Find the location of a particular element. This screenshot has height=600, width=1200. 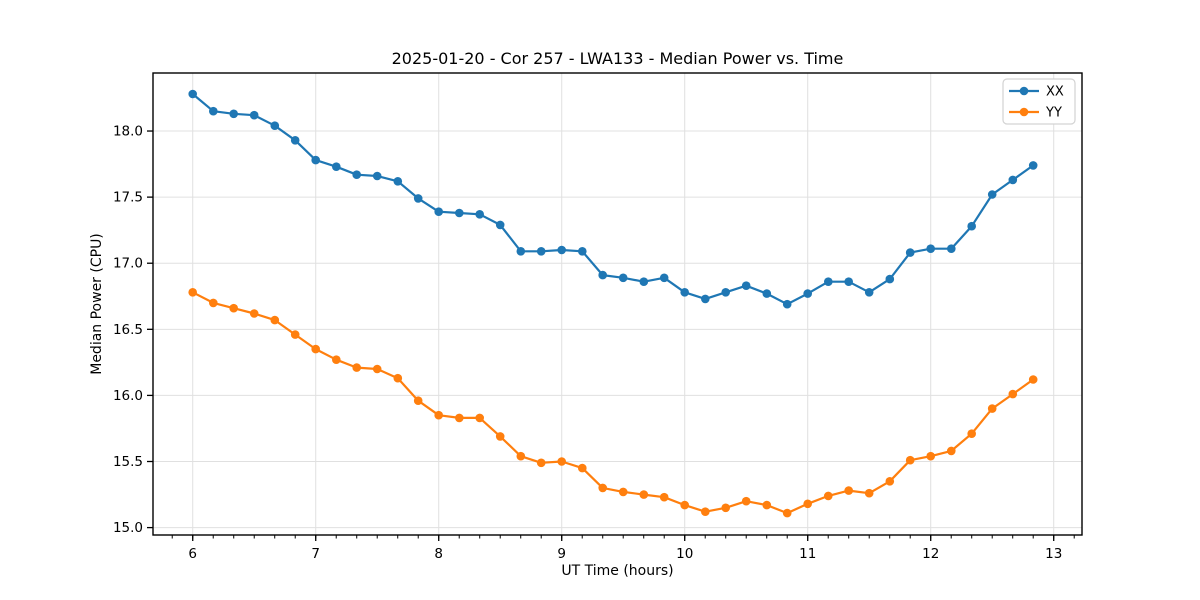

legend-box is located at coordinates (1039, 101).